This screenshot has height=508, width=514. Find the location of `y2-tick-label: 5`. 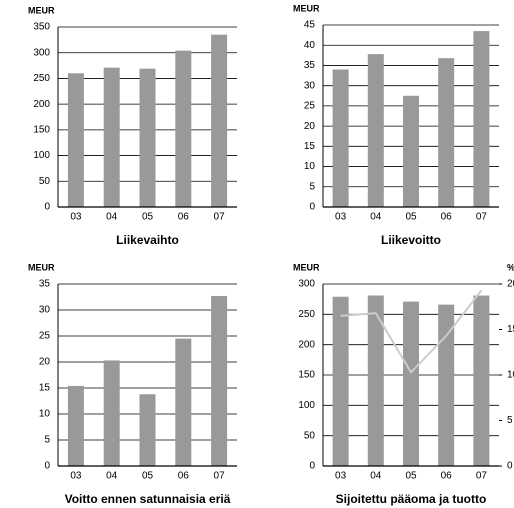

y2-tick-label: 5 is located at coordinates (510, 420).